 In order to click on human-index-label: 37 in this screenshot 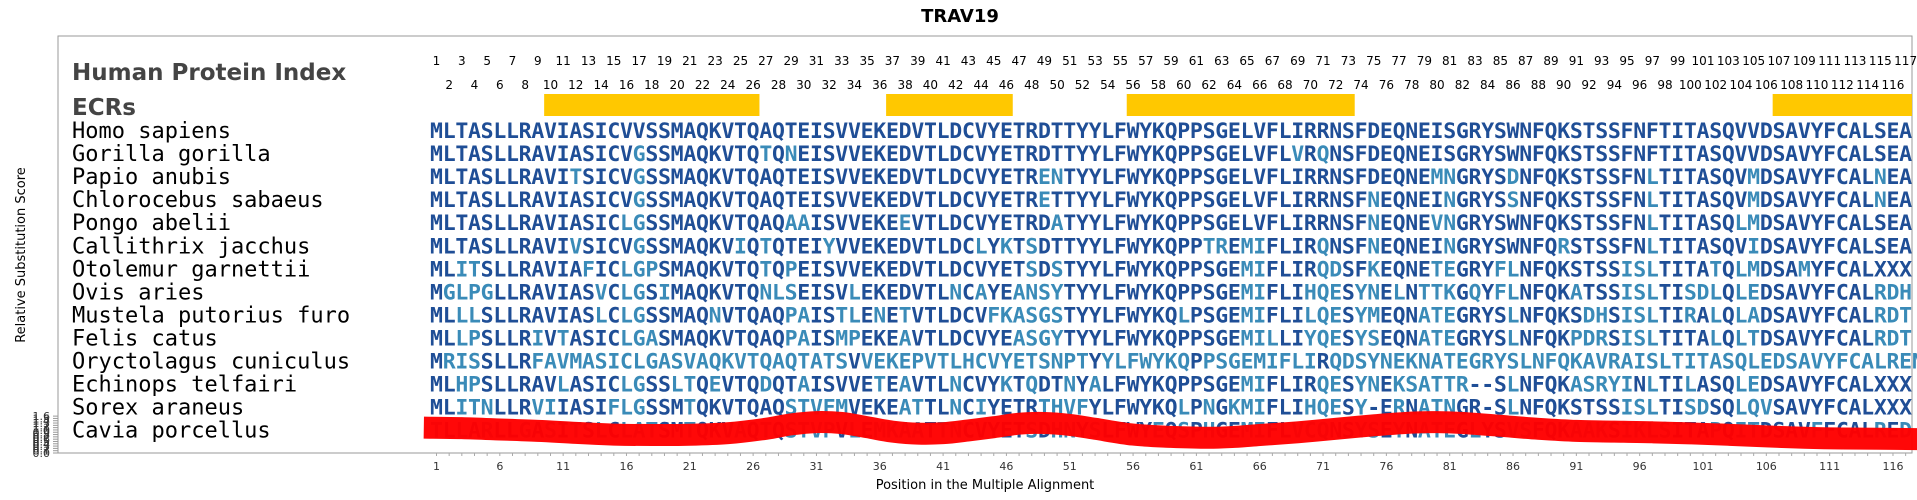, I will do `click(892, 61)`.